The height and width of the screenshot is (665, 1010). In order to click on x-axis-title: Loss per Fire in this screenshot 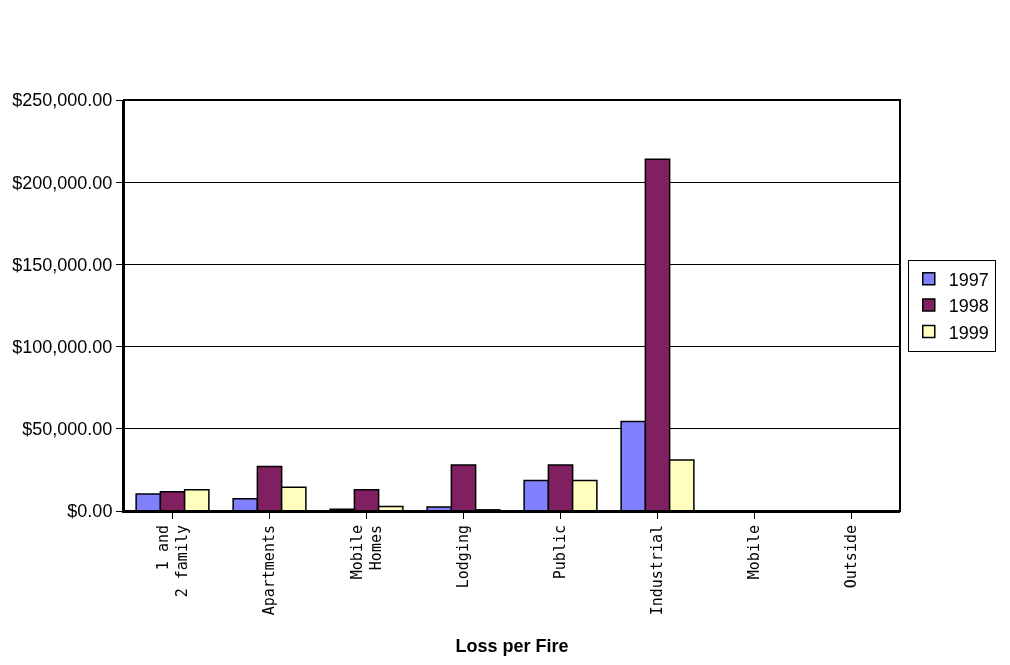, I will do `click(512, 645)`.